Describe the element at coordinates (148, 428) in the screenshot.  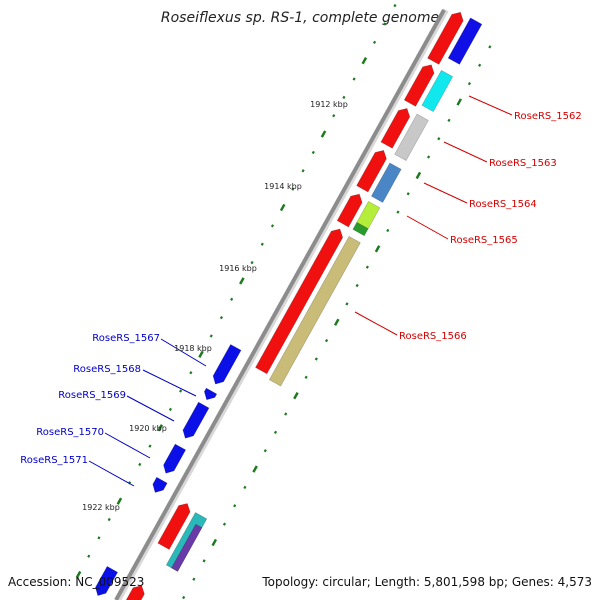
I see `kbp-label: 1920 kbp` at that location.